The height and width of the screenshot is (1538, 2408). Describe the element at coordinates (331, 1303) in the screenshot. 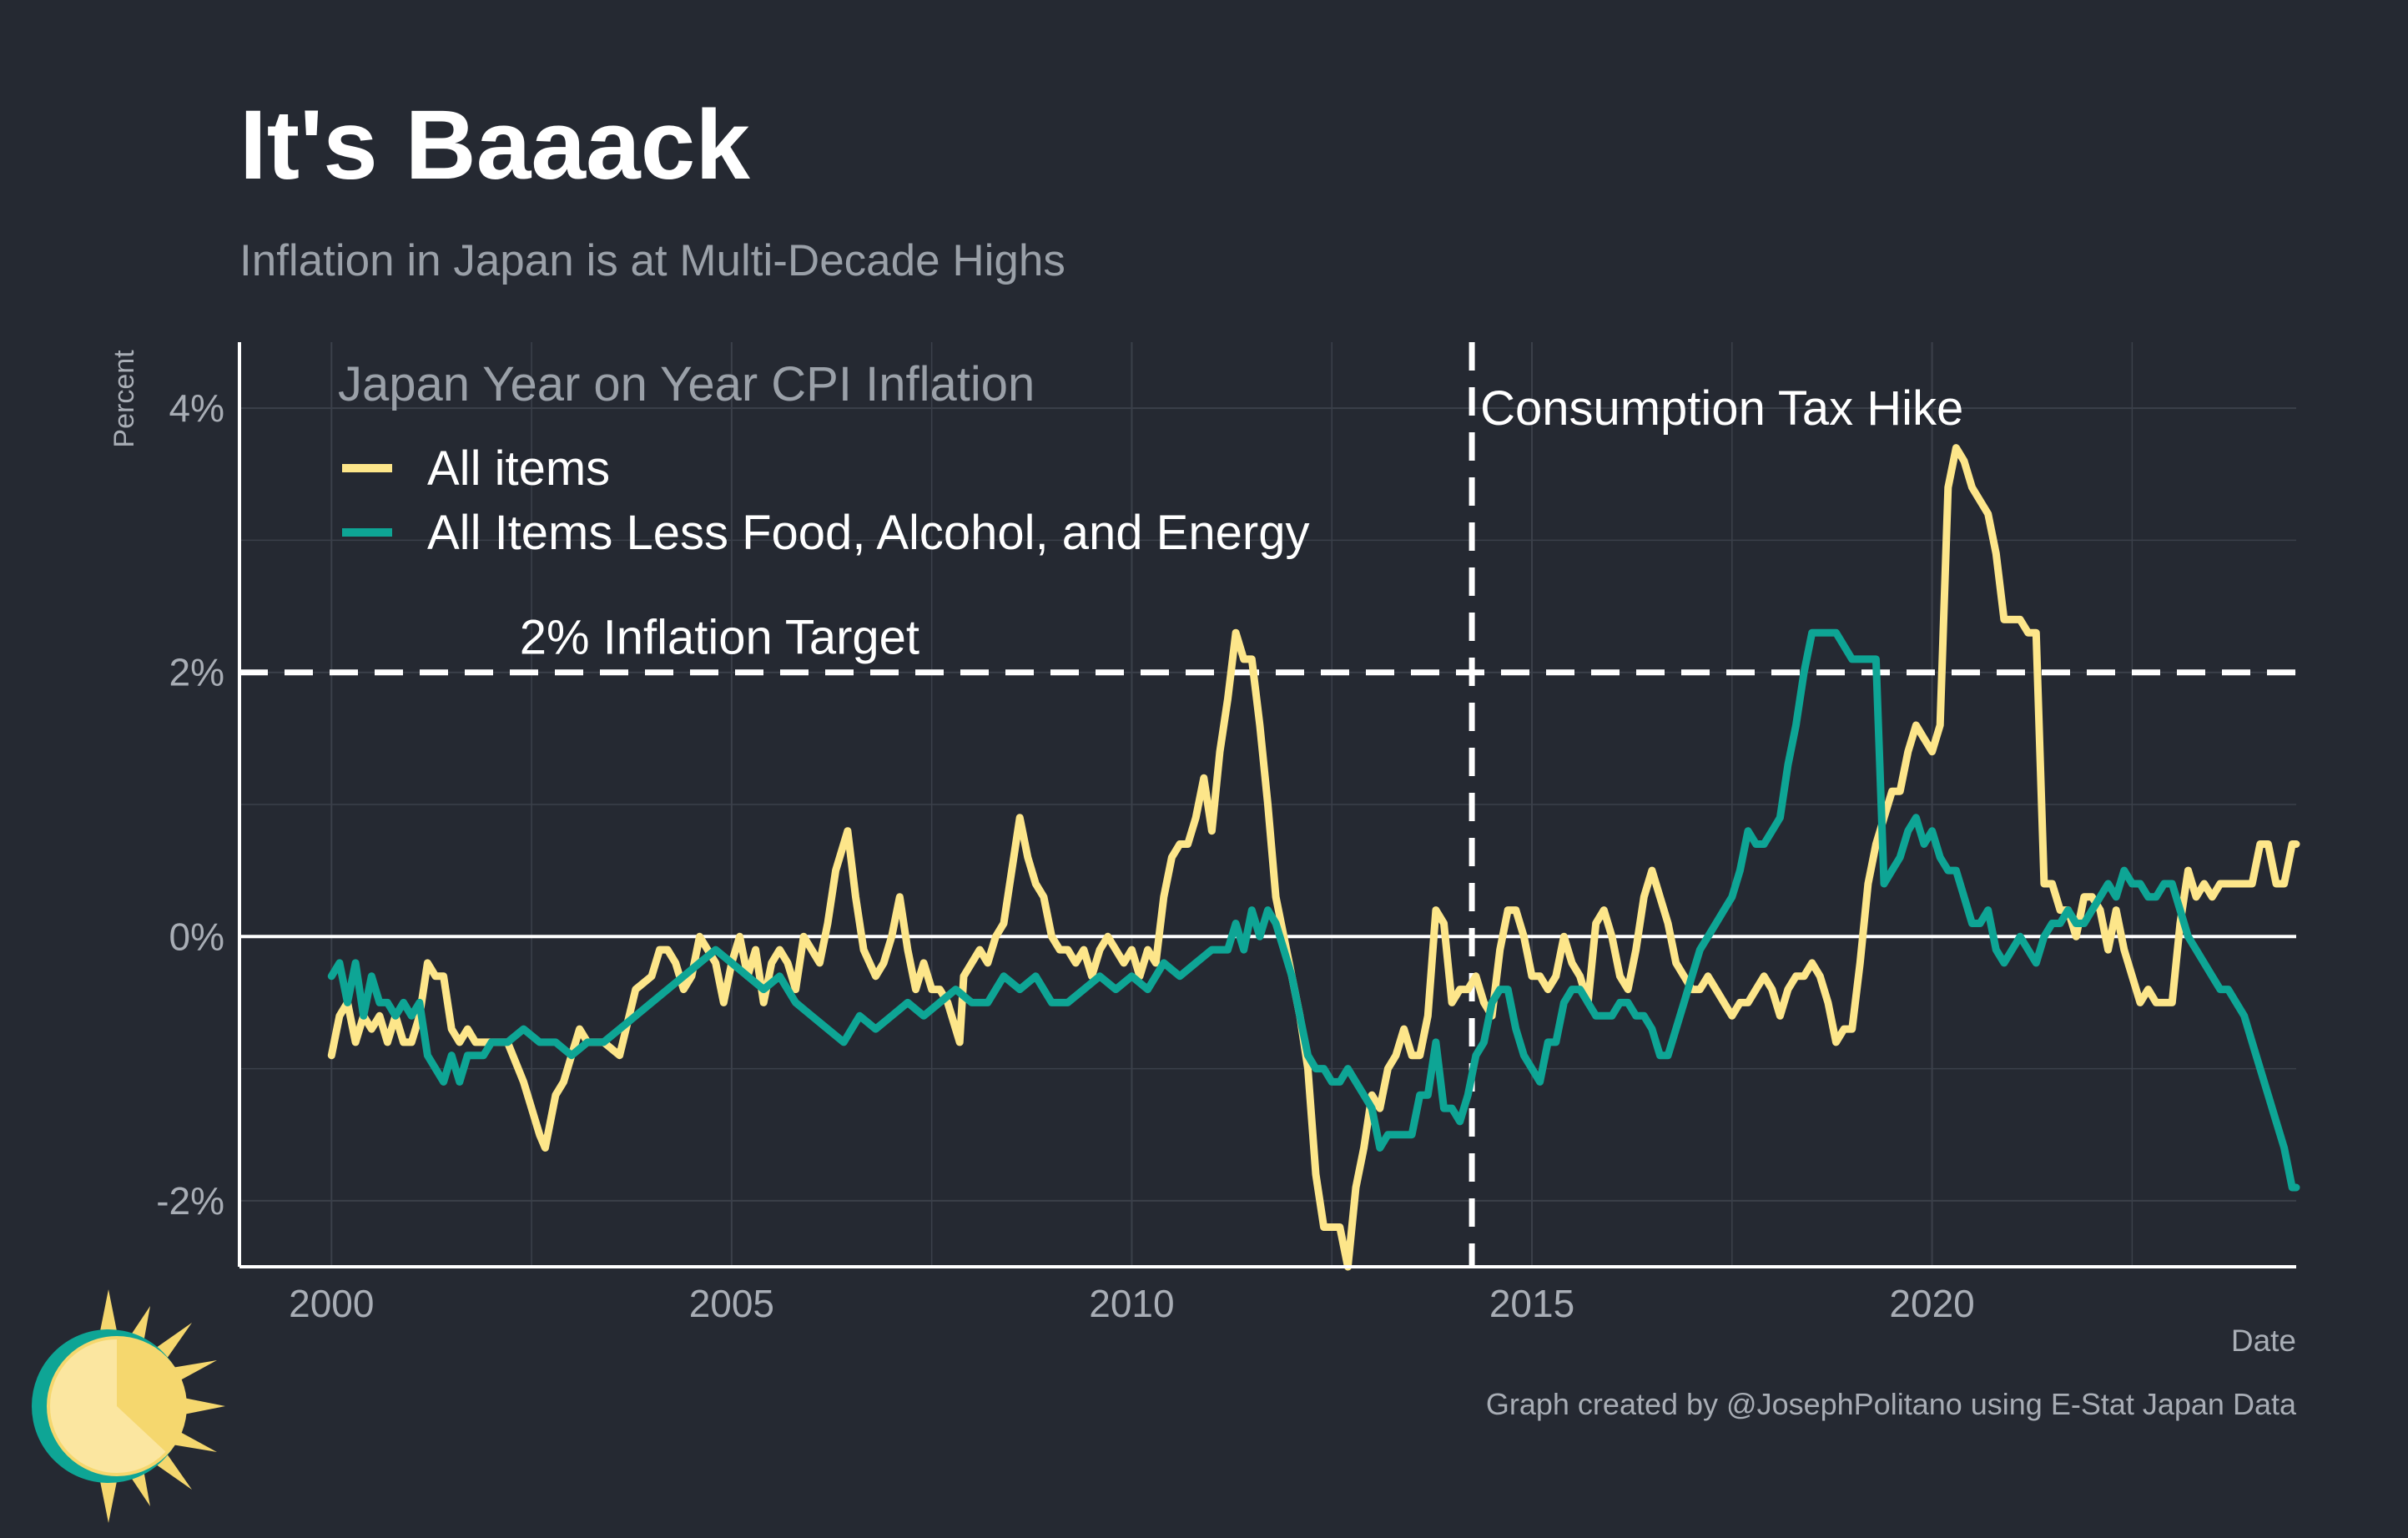

I see `x-tick-label: 2000` at that location.